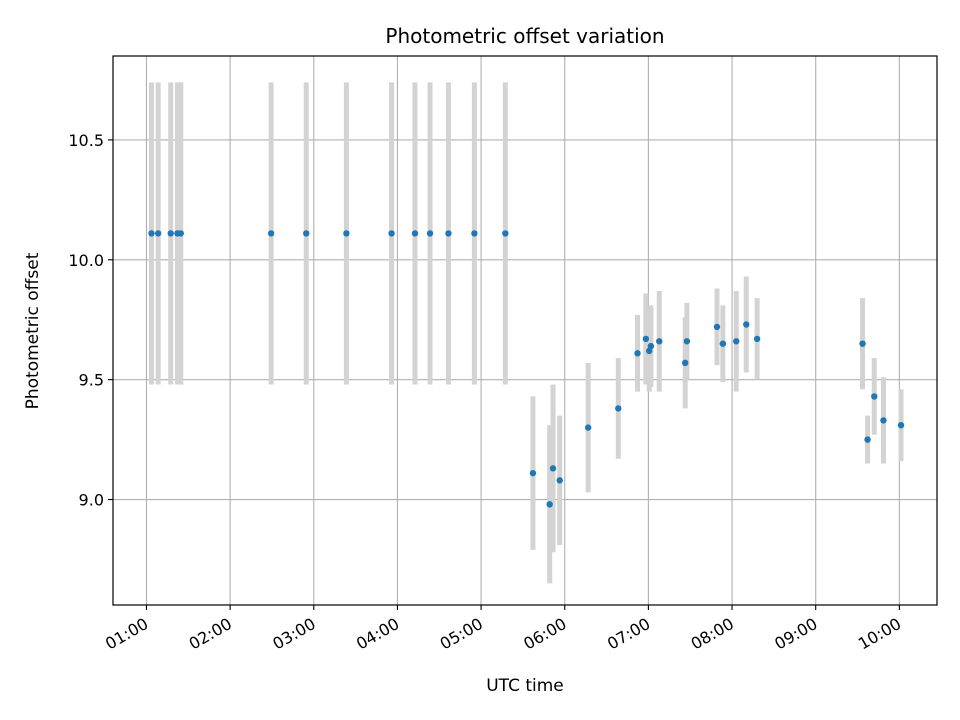 This screenshot has width=960, height=720. What do you see at coordinates (86, 140) in the screenshot?
I see `y-tick-label: 10.5` at bounding box center [86, 140].